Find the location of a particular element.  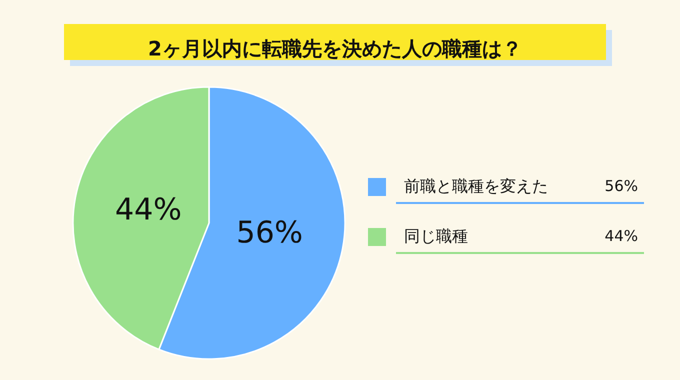

text: 44% is located at coordinates (621, 236).